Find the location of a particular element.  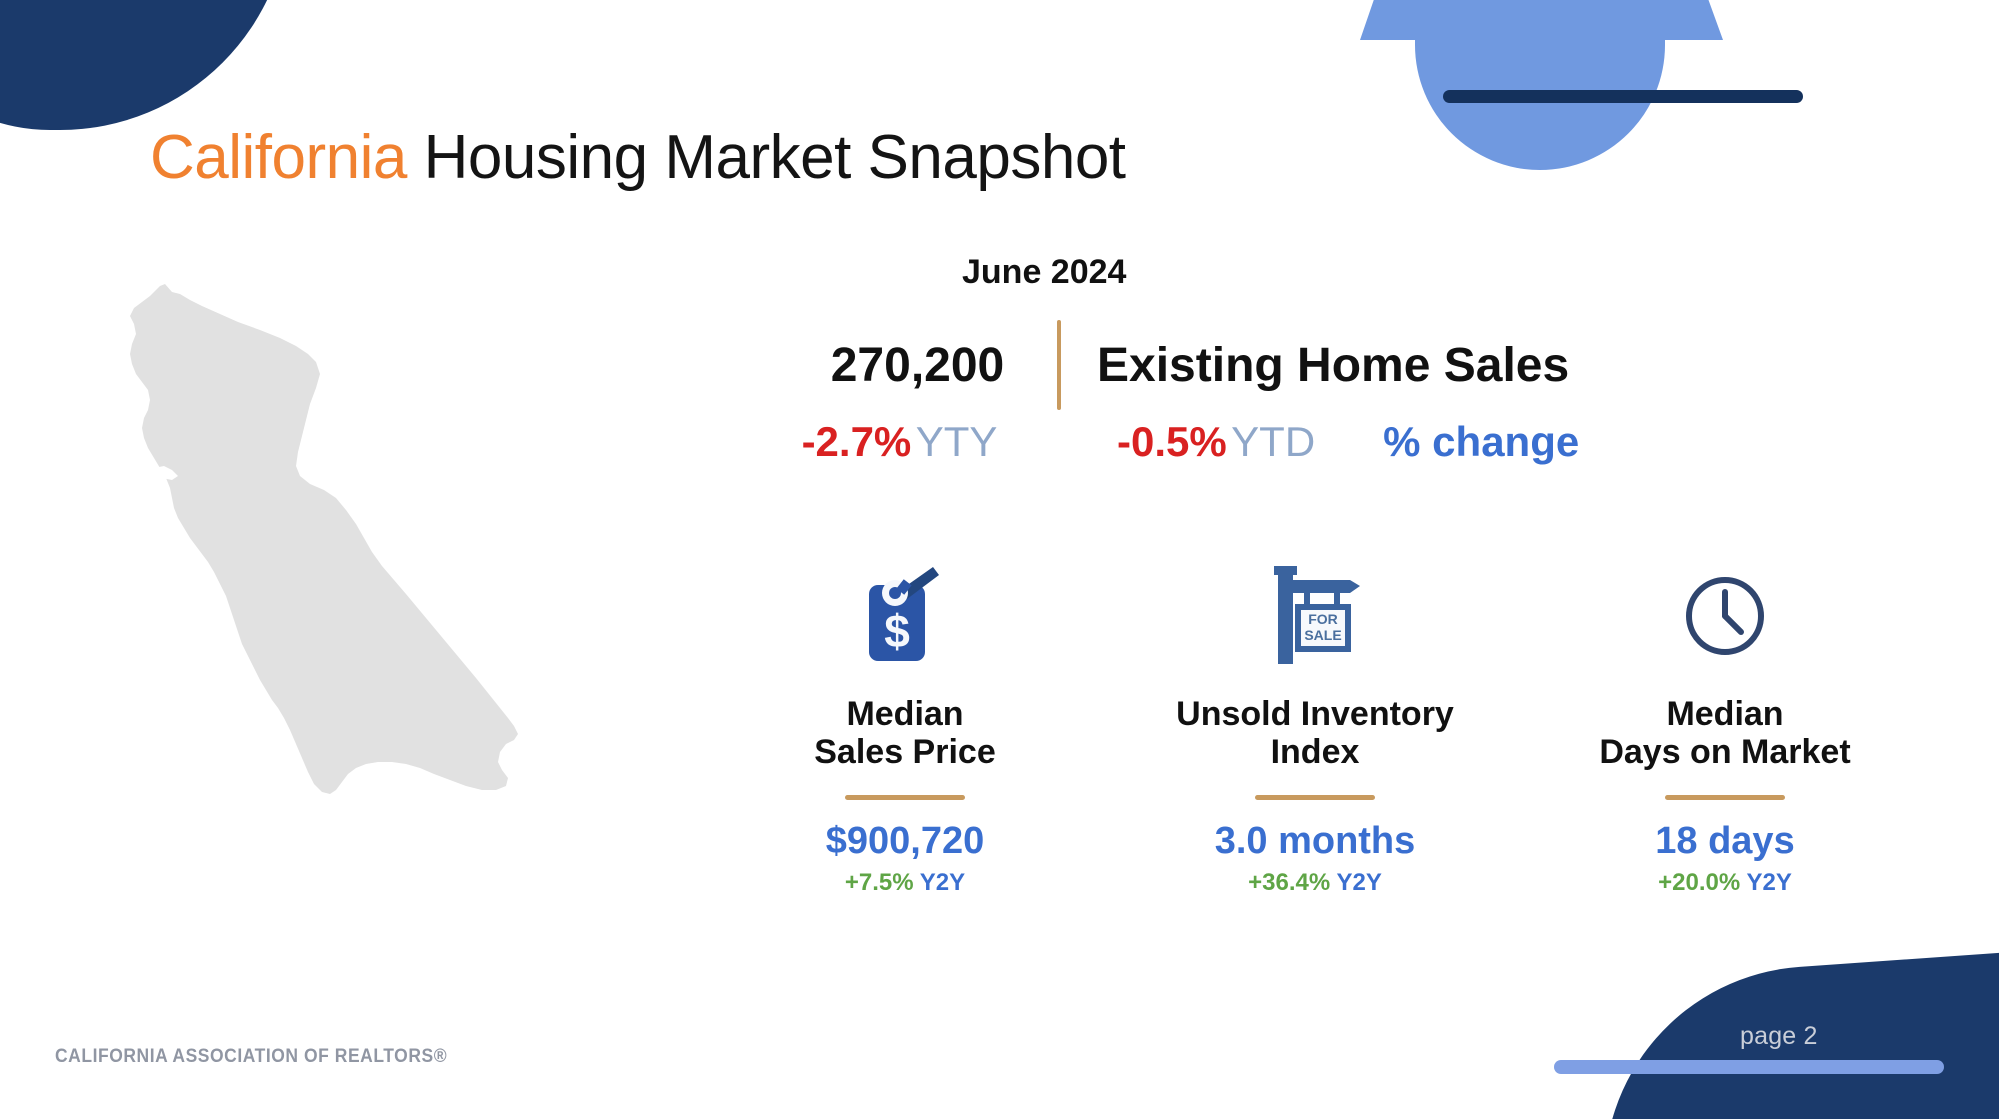

ytd-change-label: YTD is located at coordinates (1273, 441).